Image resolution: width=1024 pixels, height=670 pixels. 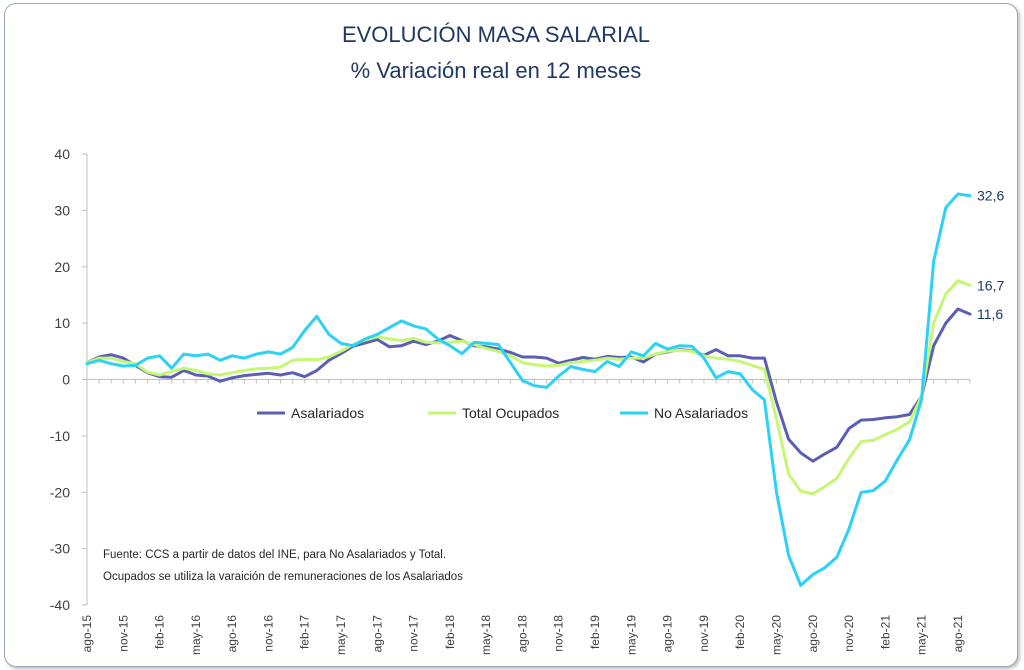 What do you see at coordinates (62, 267) in the screenshot?
I see `y-tick-label: 20` at bounding box center [62, 267].